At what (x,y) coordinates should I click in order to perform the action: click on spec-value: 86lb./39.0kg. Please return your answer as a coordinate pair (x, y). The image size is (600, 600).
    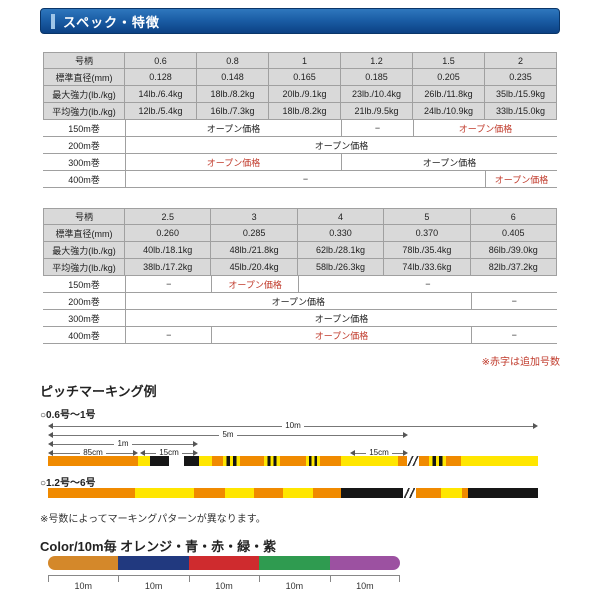
    Looking at the image, I should click on (513, 250).